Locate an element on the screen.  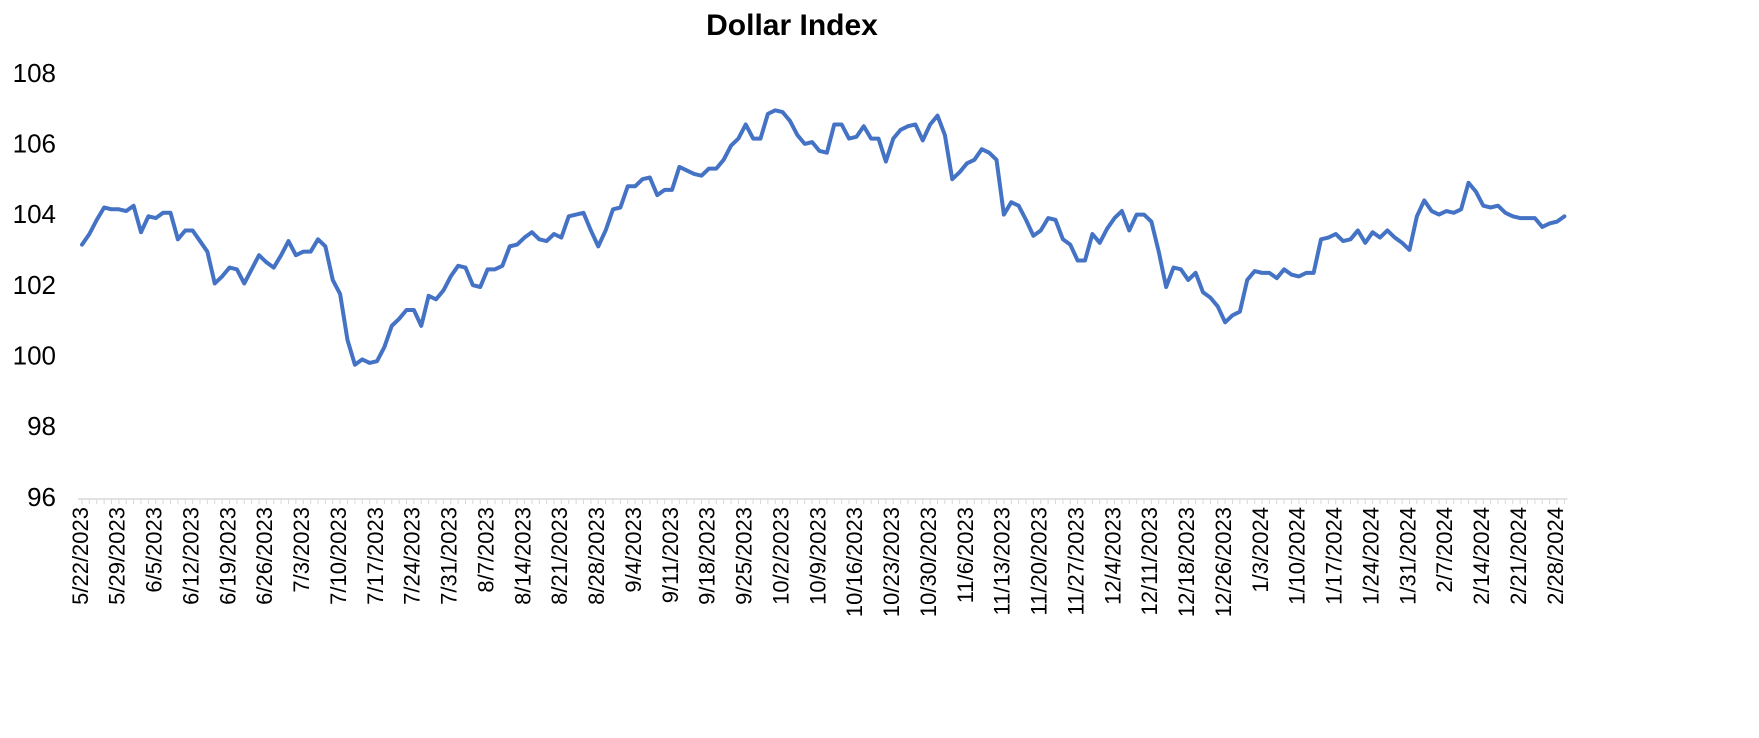
x-tick-label: 6/12/2023 is located at coordinates (190, 556).